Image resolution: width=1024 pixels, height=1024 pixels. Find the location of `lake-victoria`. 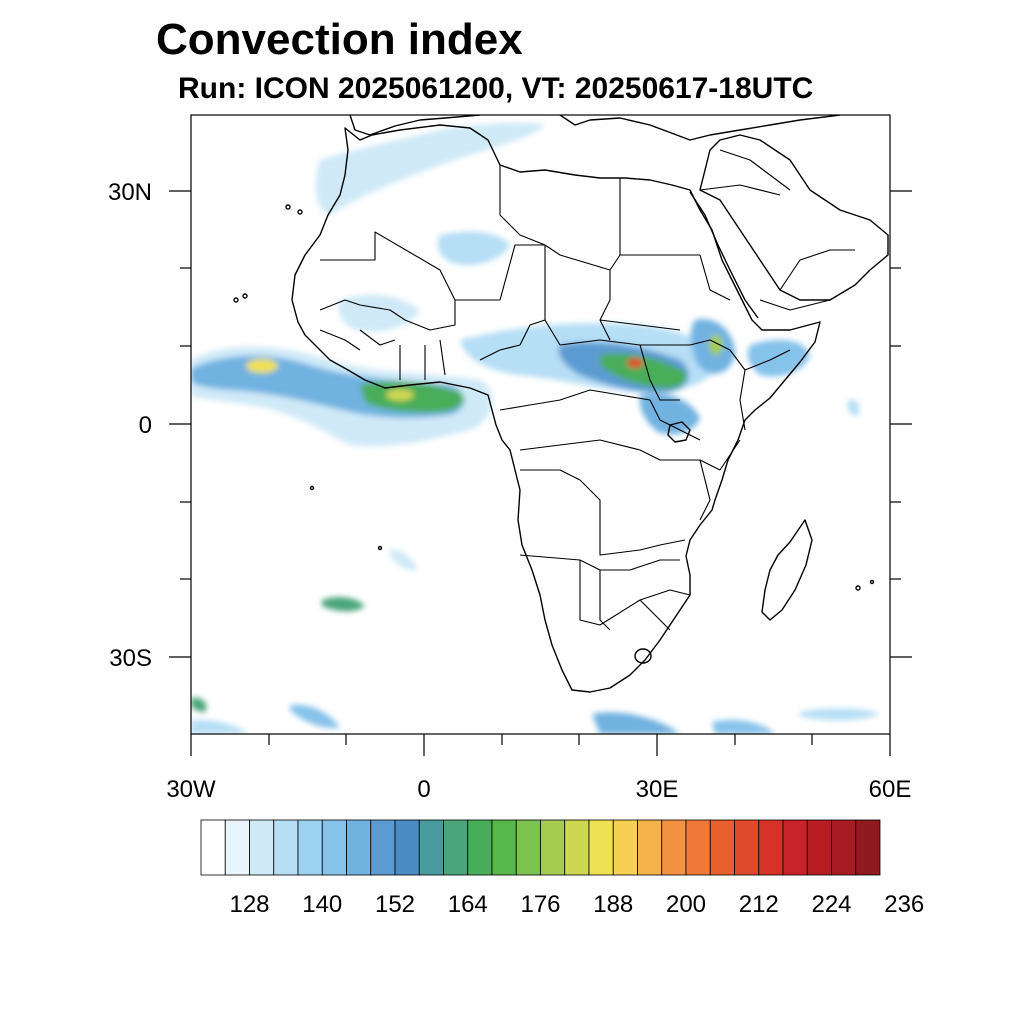

lake-victoria is located at coordinates (679, 432).